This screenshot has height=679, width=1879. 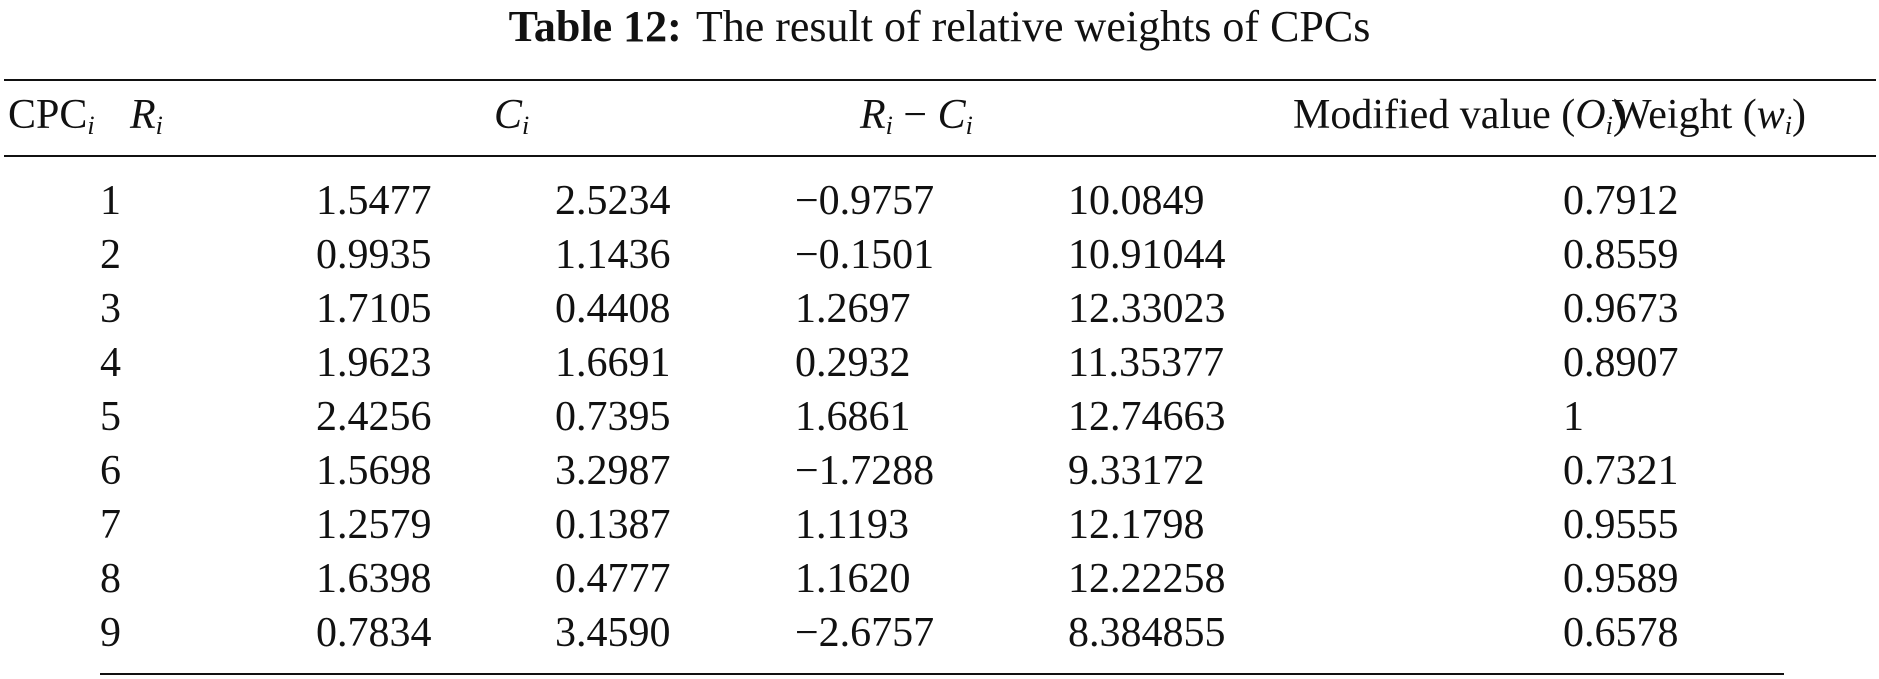 What do you see at coordinates (1573, 417) in the screenshot?
I see `cell-weight: 1` at bounding box center [1573, 417].